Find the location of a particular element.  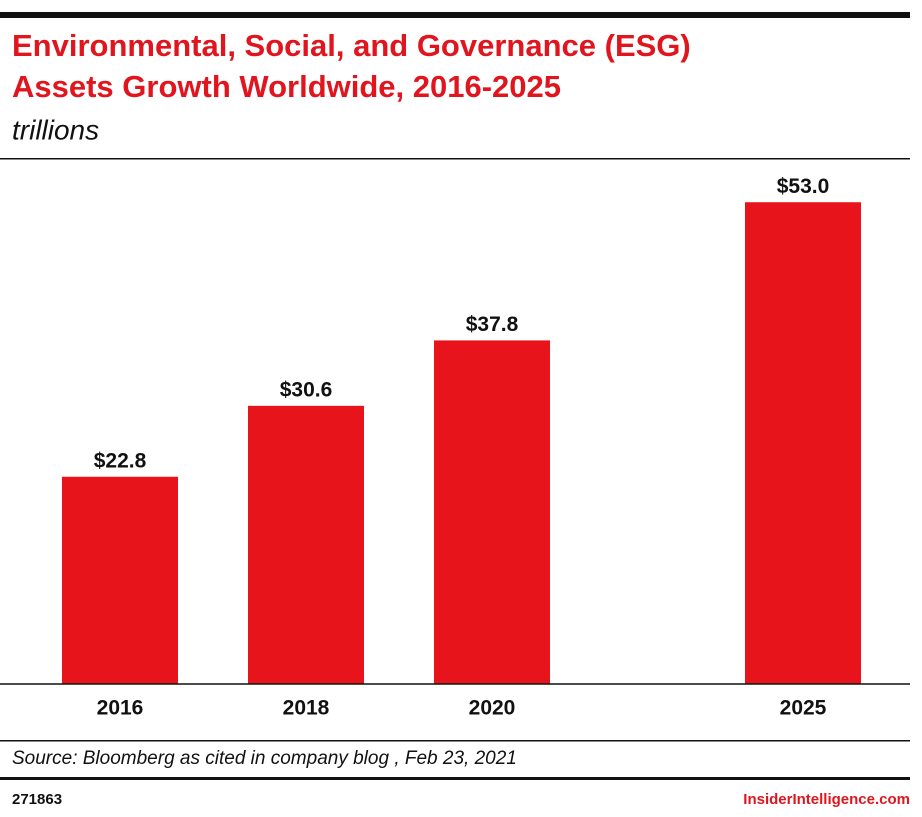

x-tick-label: 2025 is located at coordinates (803, 708).